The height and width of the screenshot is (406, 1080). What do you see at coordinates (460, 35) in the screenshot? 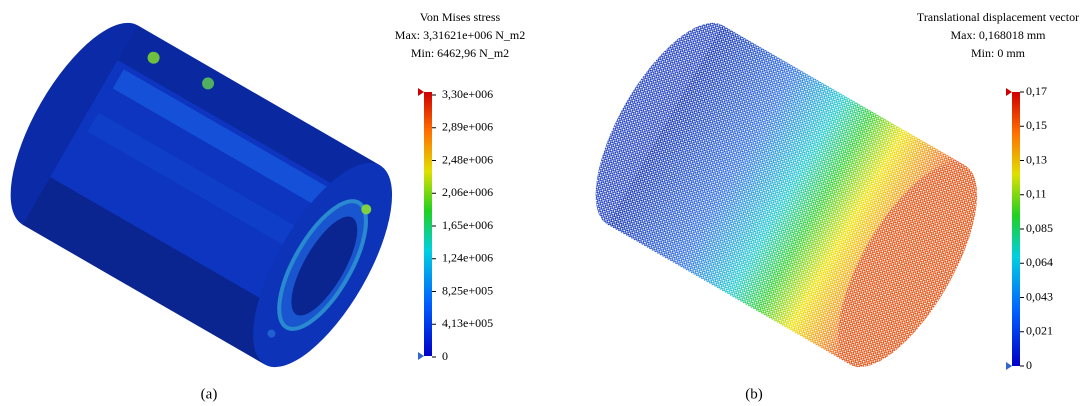
I see `legend-title: Max: 3,31621e+006 N_m2` at bounding box center [460, 35].